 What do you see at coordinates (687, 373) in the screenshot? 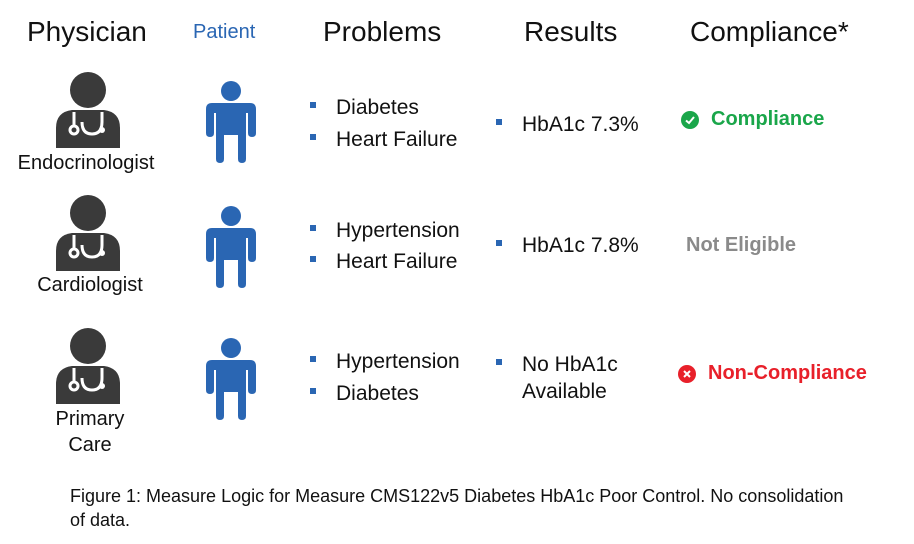
I see `x-circle-icon` at bounding box center [687, 373].